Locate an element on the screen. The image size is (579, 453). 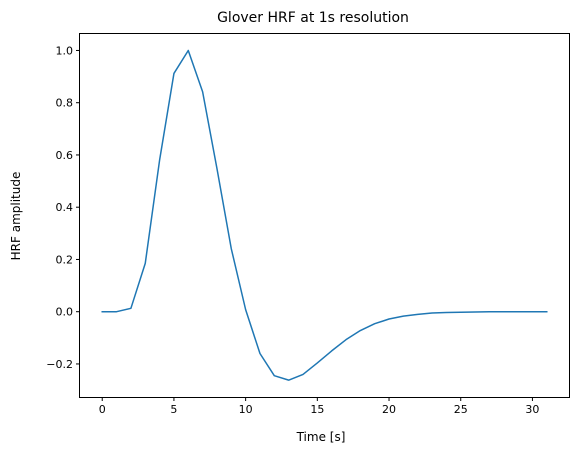
x-tick-label: 0 is located at coordinates (102, 409).